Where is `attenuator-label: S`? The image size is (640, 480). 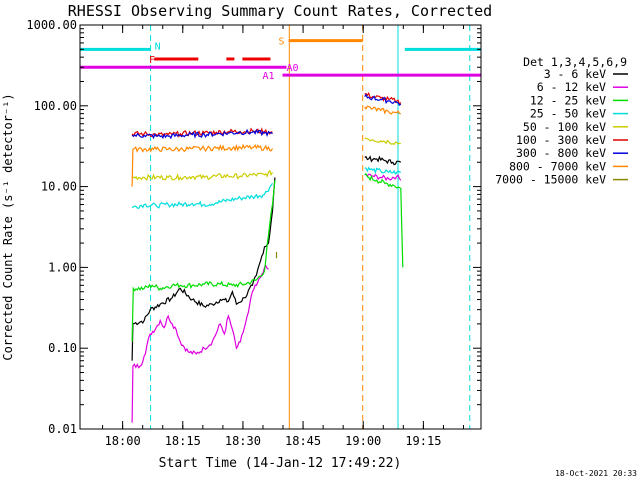
attenuator-label: S is located at coordinates (281, 42).